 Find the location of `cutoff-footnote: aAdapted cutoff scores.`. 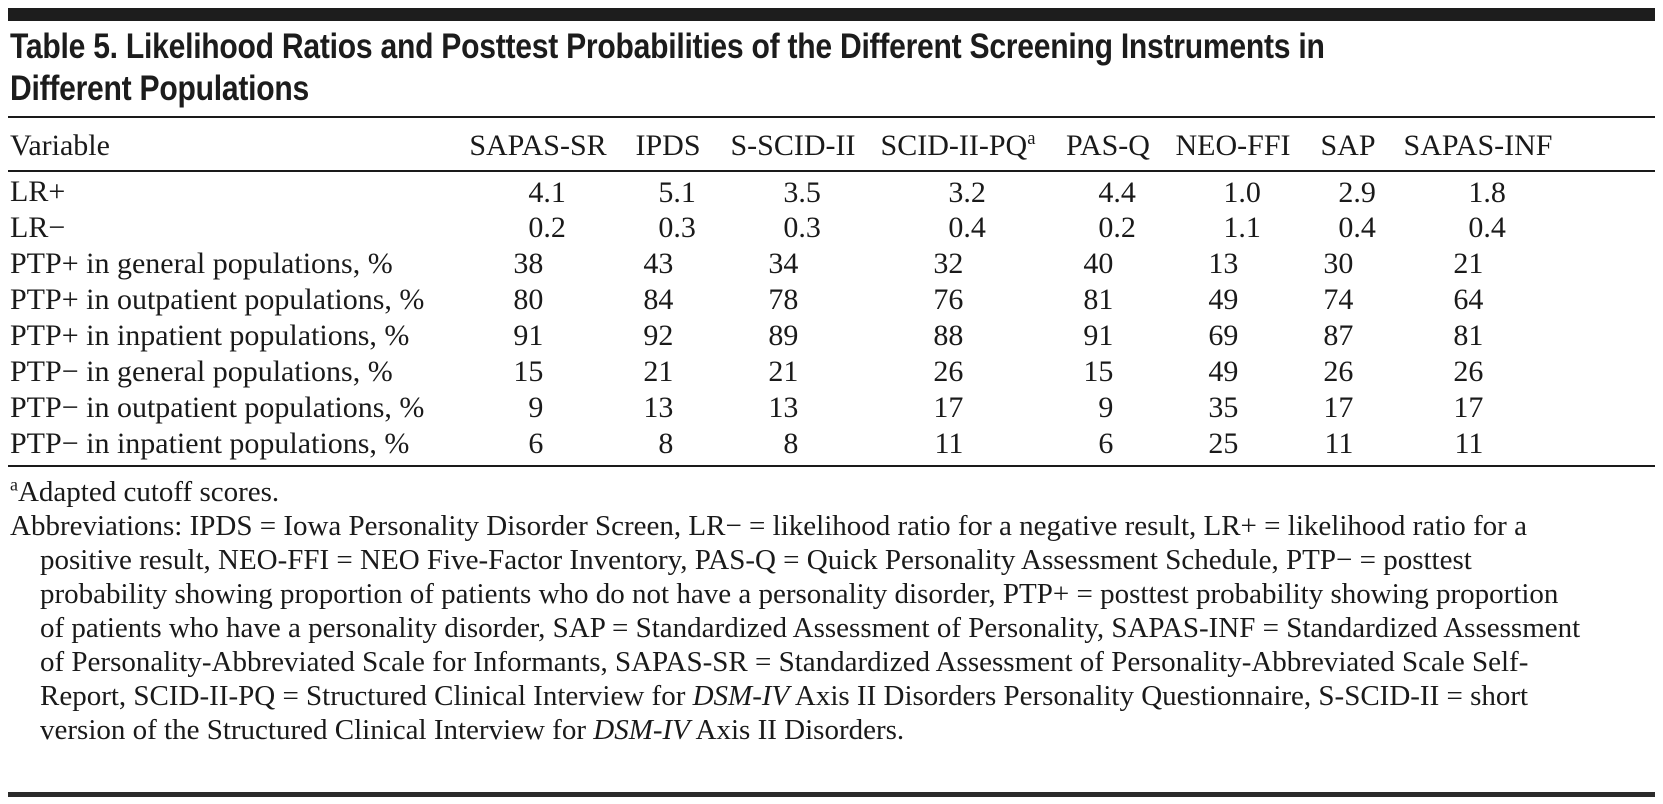

cutoff-footnote: aAdapted cutoff scores. is located at coordinates (832, 492).